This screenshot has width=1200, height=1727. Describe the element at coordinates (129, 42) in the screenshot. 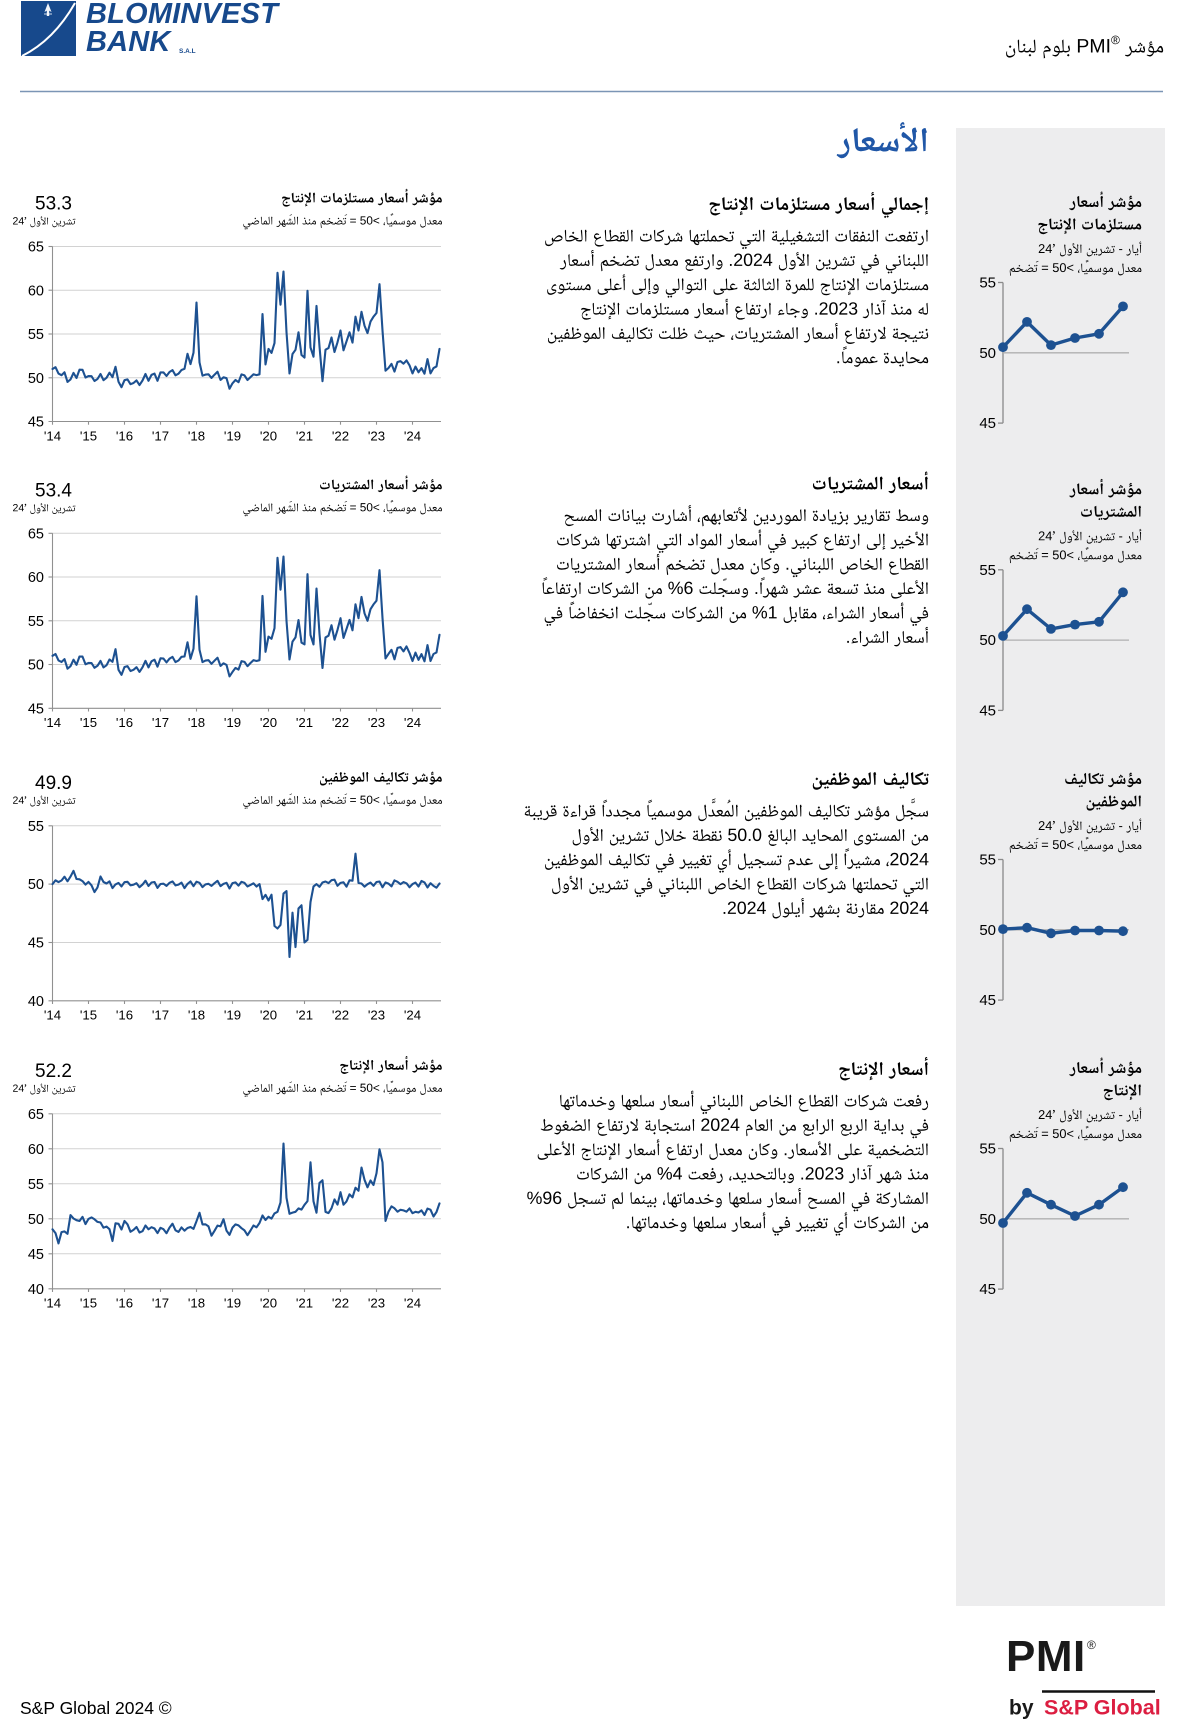

I see `svg-text: BANK` at that location.